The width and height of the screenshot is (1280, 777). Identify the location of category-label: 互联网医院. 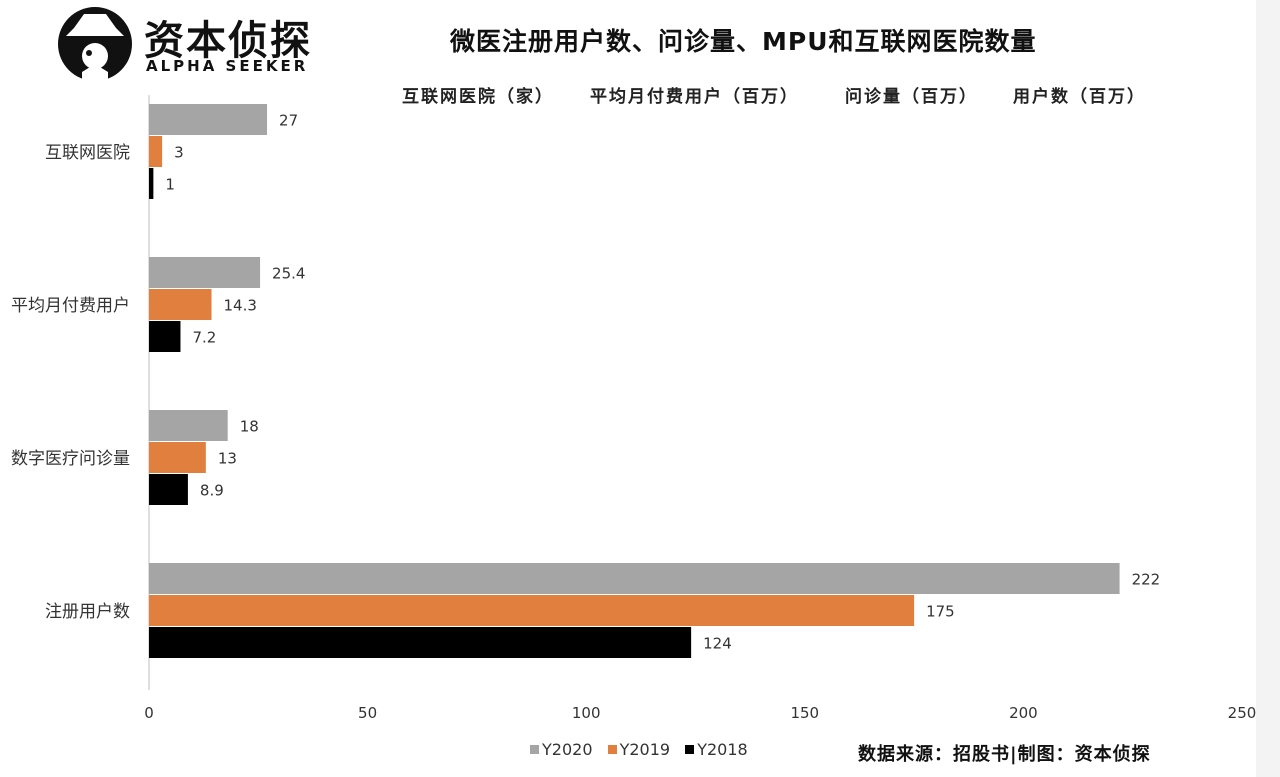
(87, 153).